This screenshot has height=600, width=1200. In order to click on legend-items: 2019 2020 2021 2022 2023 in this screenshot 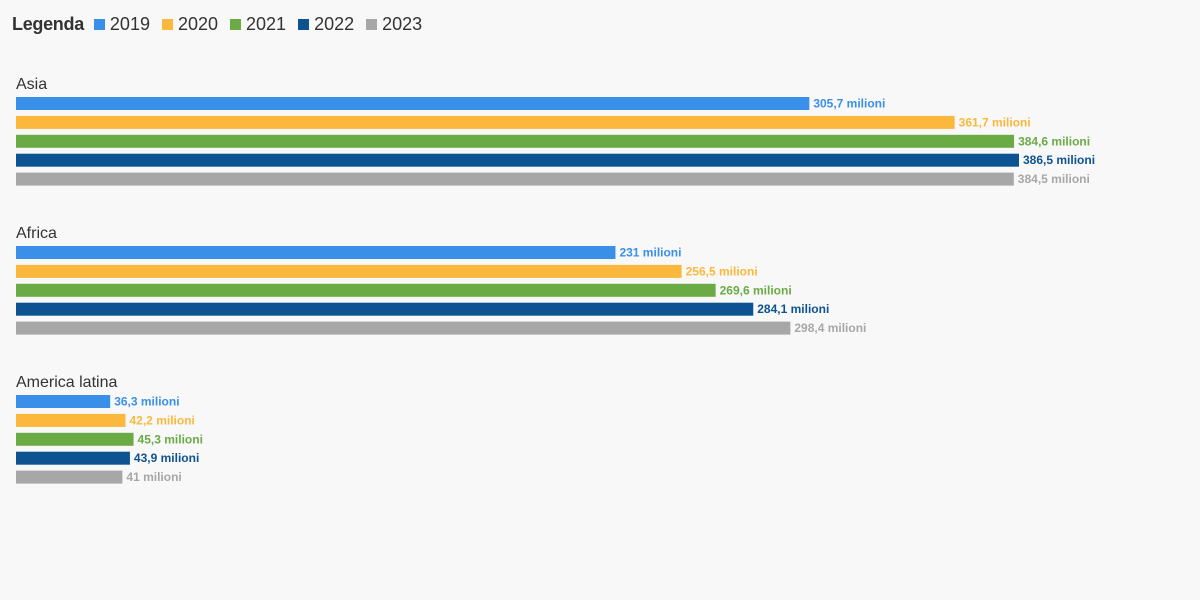, I will do `click(263, 24)`.